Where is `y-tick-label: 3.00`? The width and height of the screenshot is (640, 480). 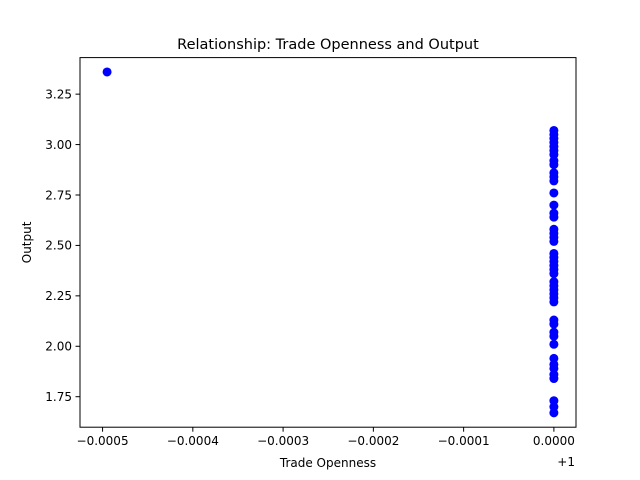 y-tick-label: 3.00 is located at coordinates (58, 145).